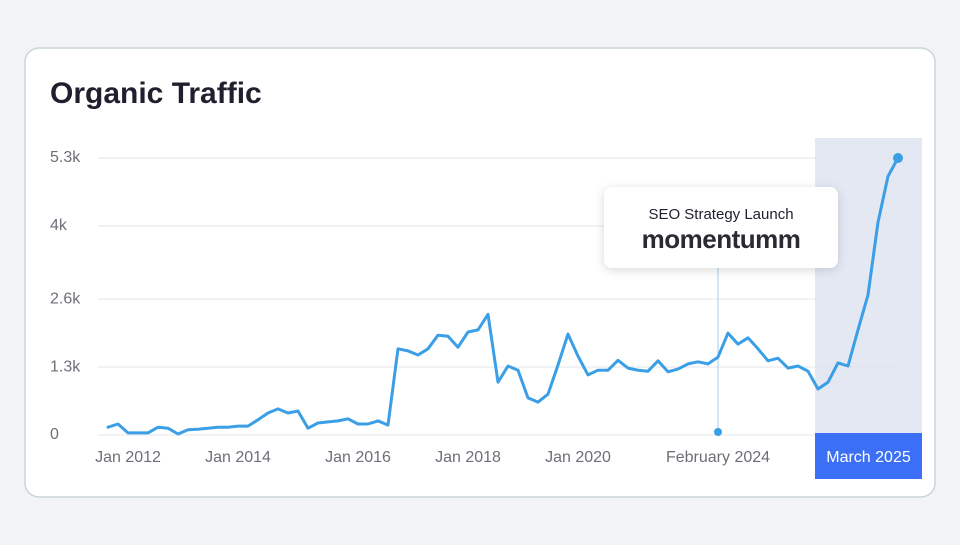  I want to click on chart-title: Organic Traffic, so click(156, 93).